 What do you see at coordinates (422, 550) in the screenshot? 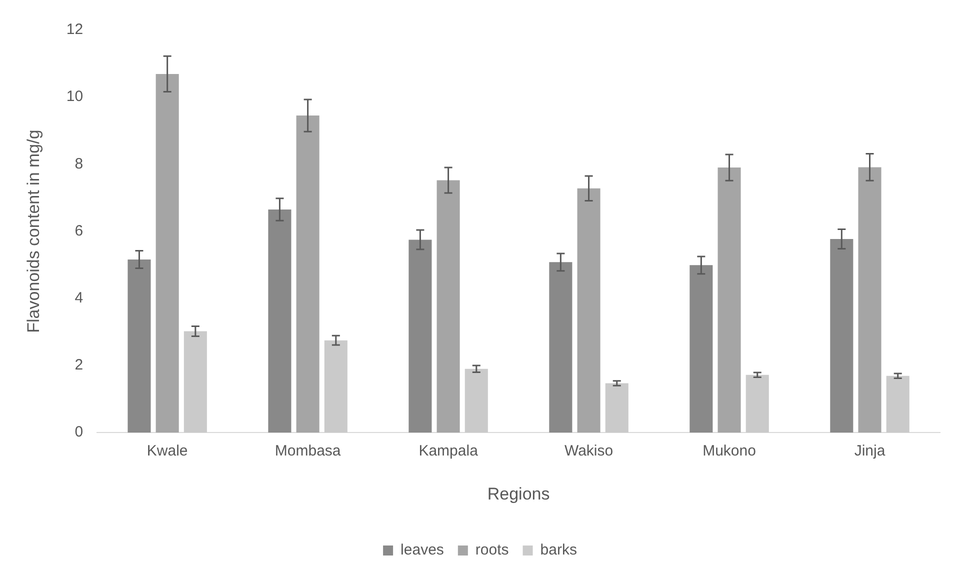
I see `legend-label: leaves` at bounding box center [422, 550].